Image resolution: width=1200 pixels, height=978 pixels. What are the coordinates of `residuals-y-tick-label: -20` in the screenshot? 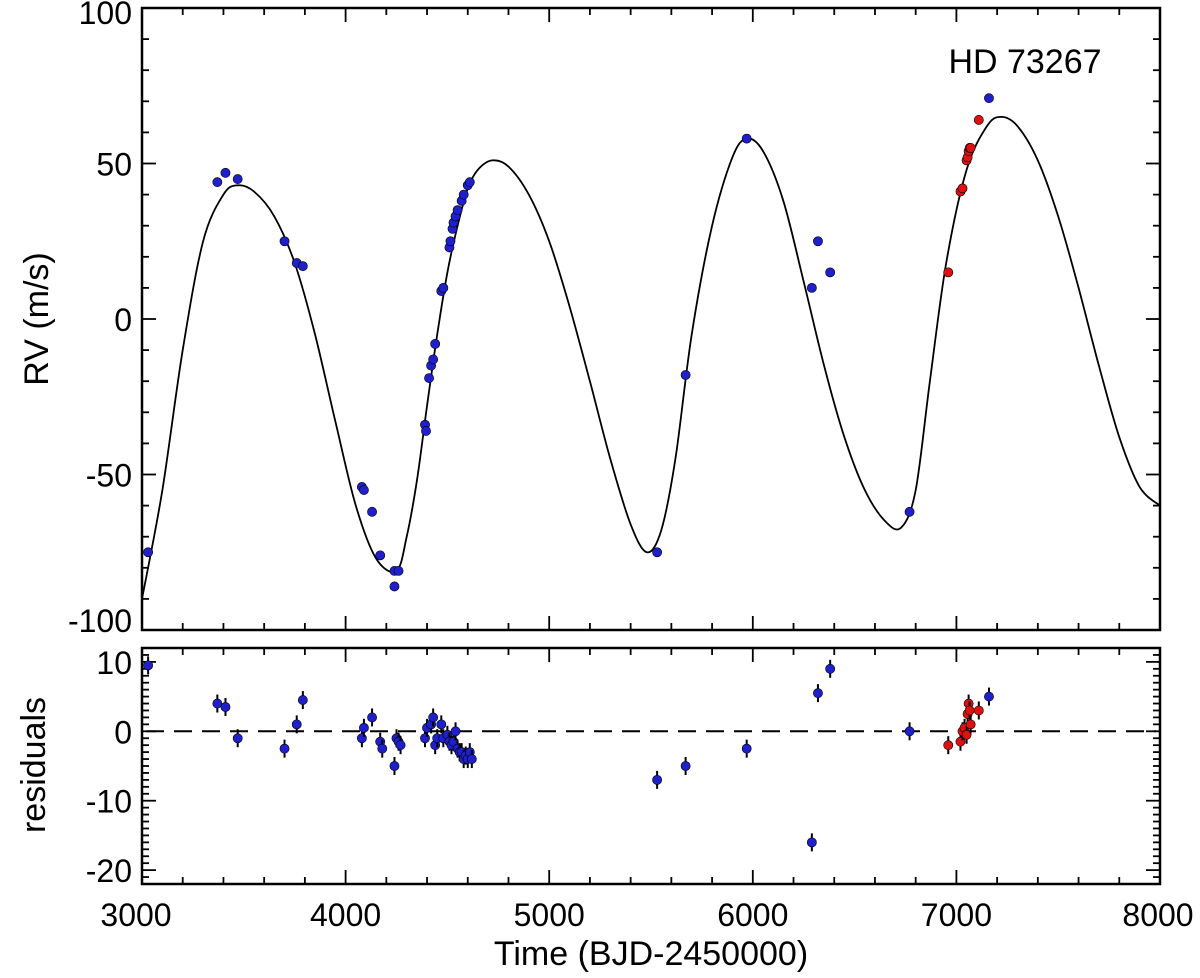 It's located at (109, 871).